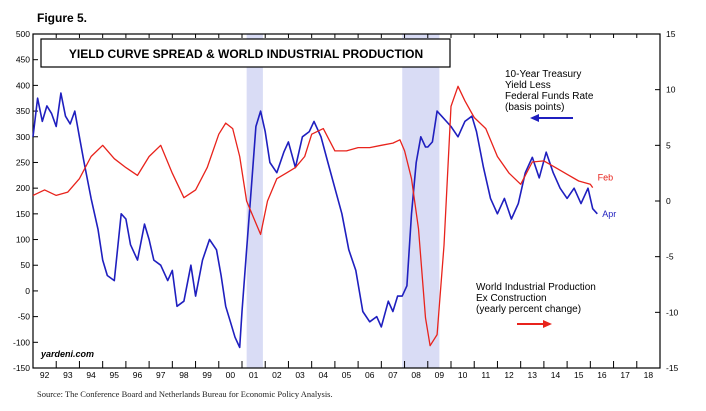  What do you see at coordinates (485, 375) in the screenshot?
I see `x-axis-tick-label: 11` at bounding box center [485, 375].